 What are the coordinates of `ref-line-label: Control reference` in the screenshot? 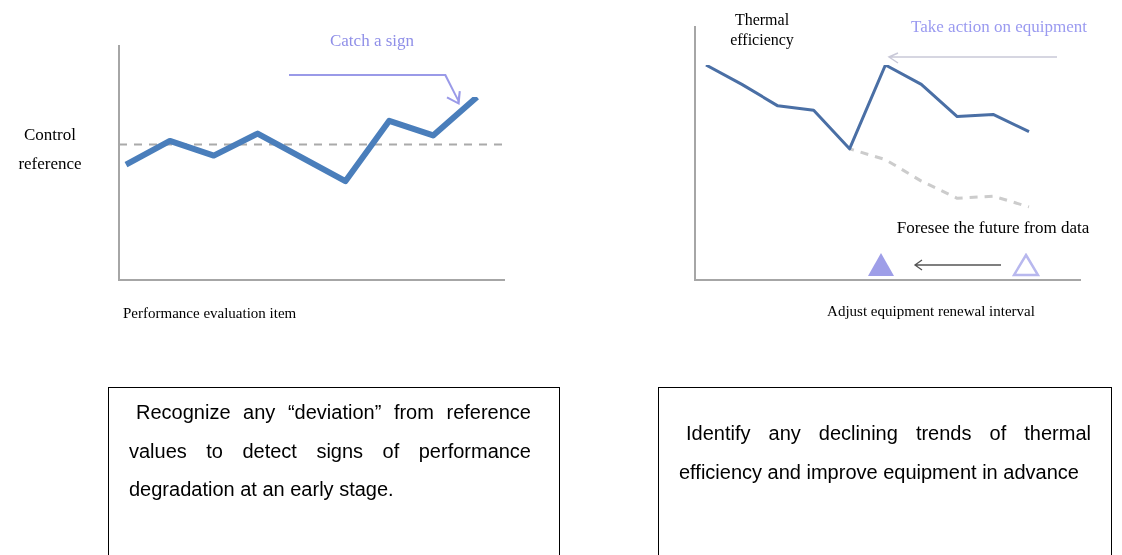 It's located at (50, 149).